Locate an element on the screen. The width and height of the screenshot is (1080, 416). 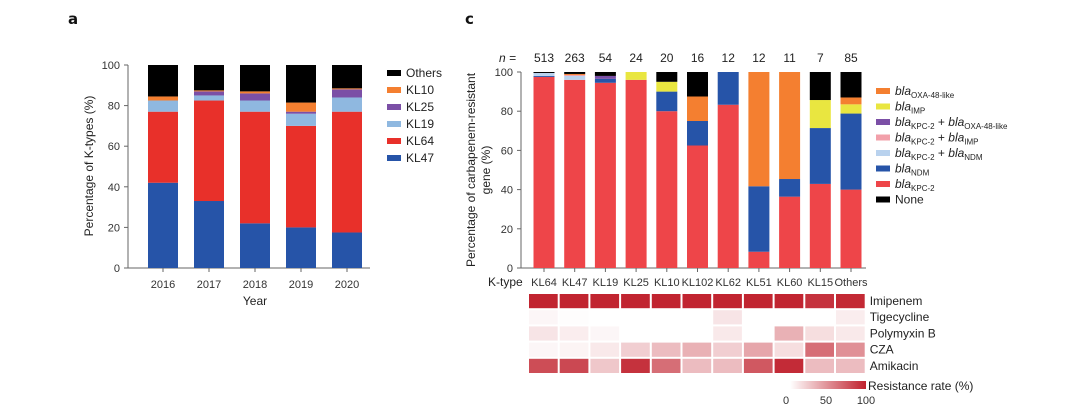
legend-label: KL19 is located at coordinates (420, 124).